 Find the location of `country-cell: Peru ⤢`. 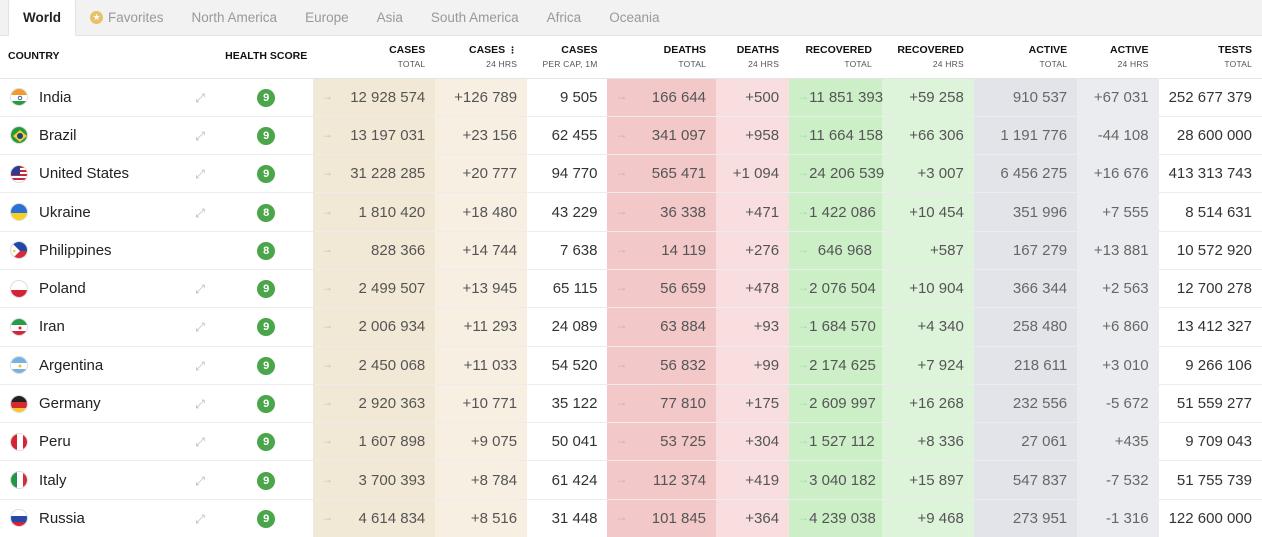

country-cell: Peru ⤢ is located at coordinates (110, 442).